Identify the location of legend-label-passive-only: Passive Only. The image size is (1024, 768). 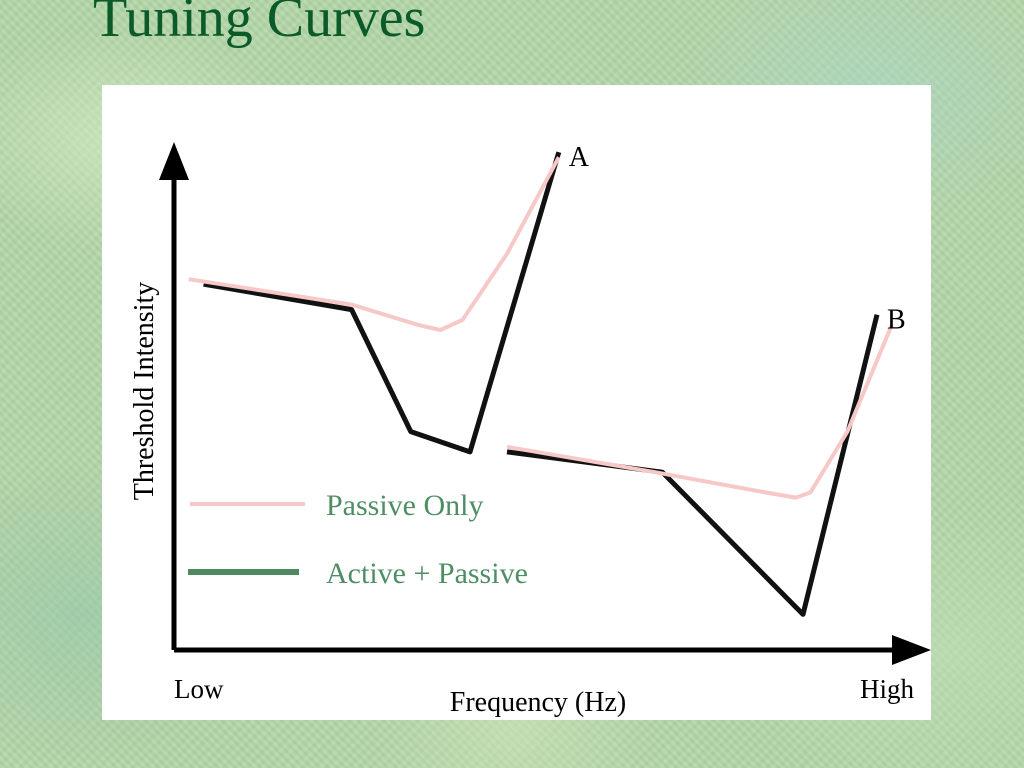
(405, 505).